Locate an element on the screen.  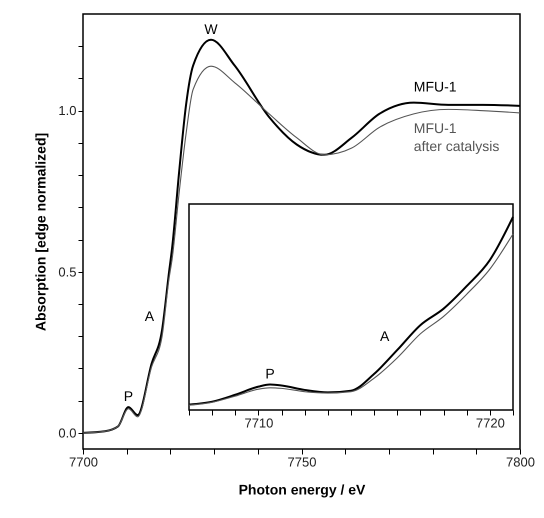
annotation: W is located at coordinates (211, 28).